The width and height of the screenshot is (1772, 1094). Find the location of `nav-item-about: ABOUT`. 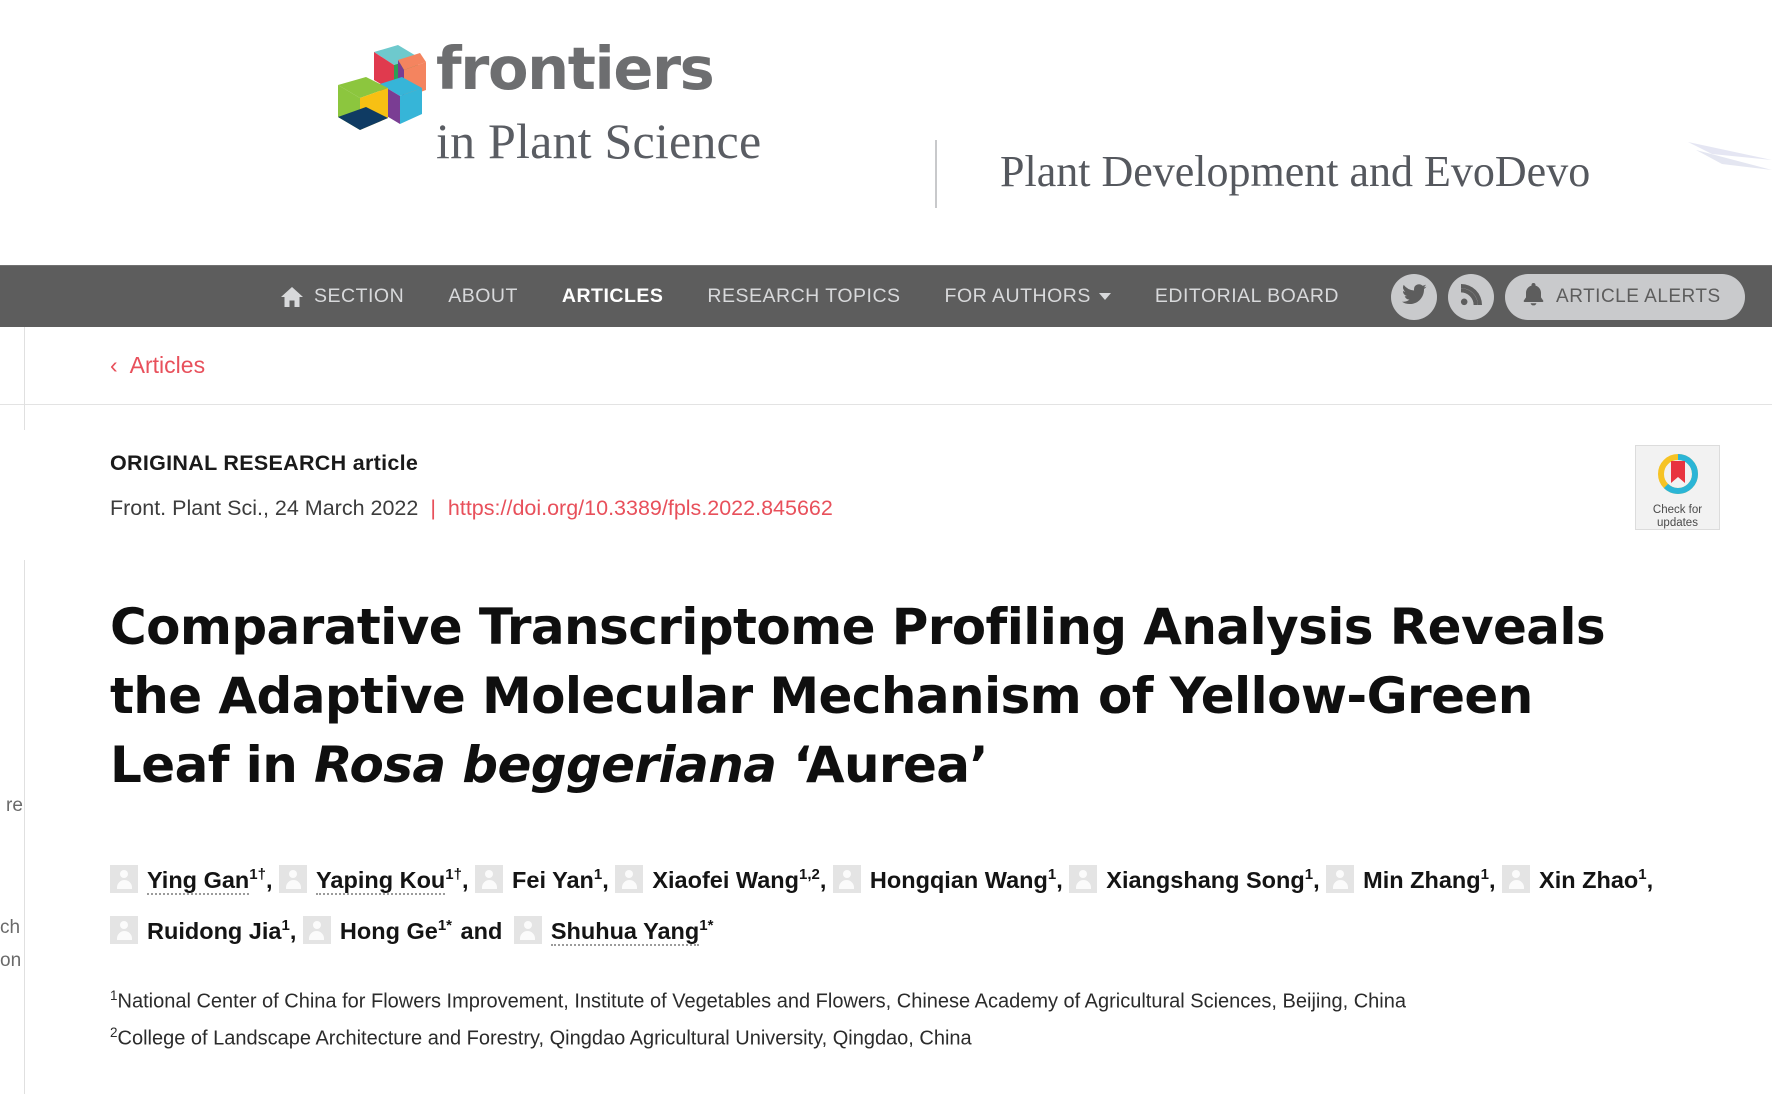

nav-item-about: ABOUT is located at coordinates (483, 296).